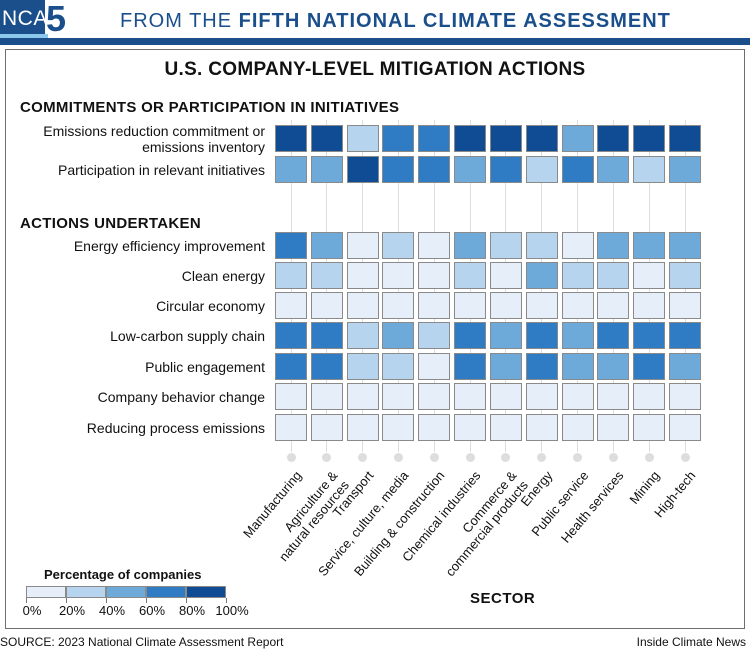 This screenshot has height=653, width=750. Describe the element at coordinates (72, 610) in the screenshot. I see `legend-tick-label: 20%` at that location.